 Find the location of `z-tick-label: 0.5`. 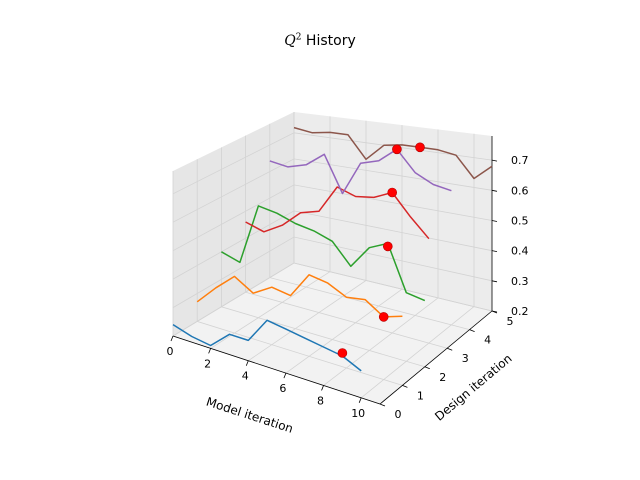

z-tick-label: 0.5 is located at coordinates (520, 221).